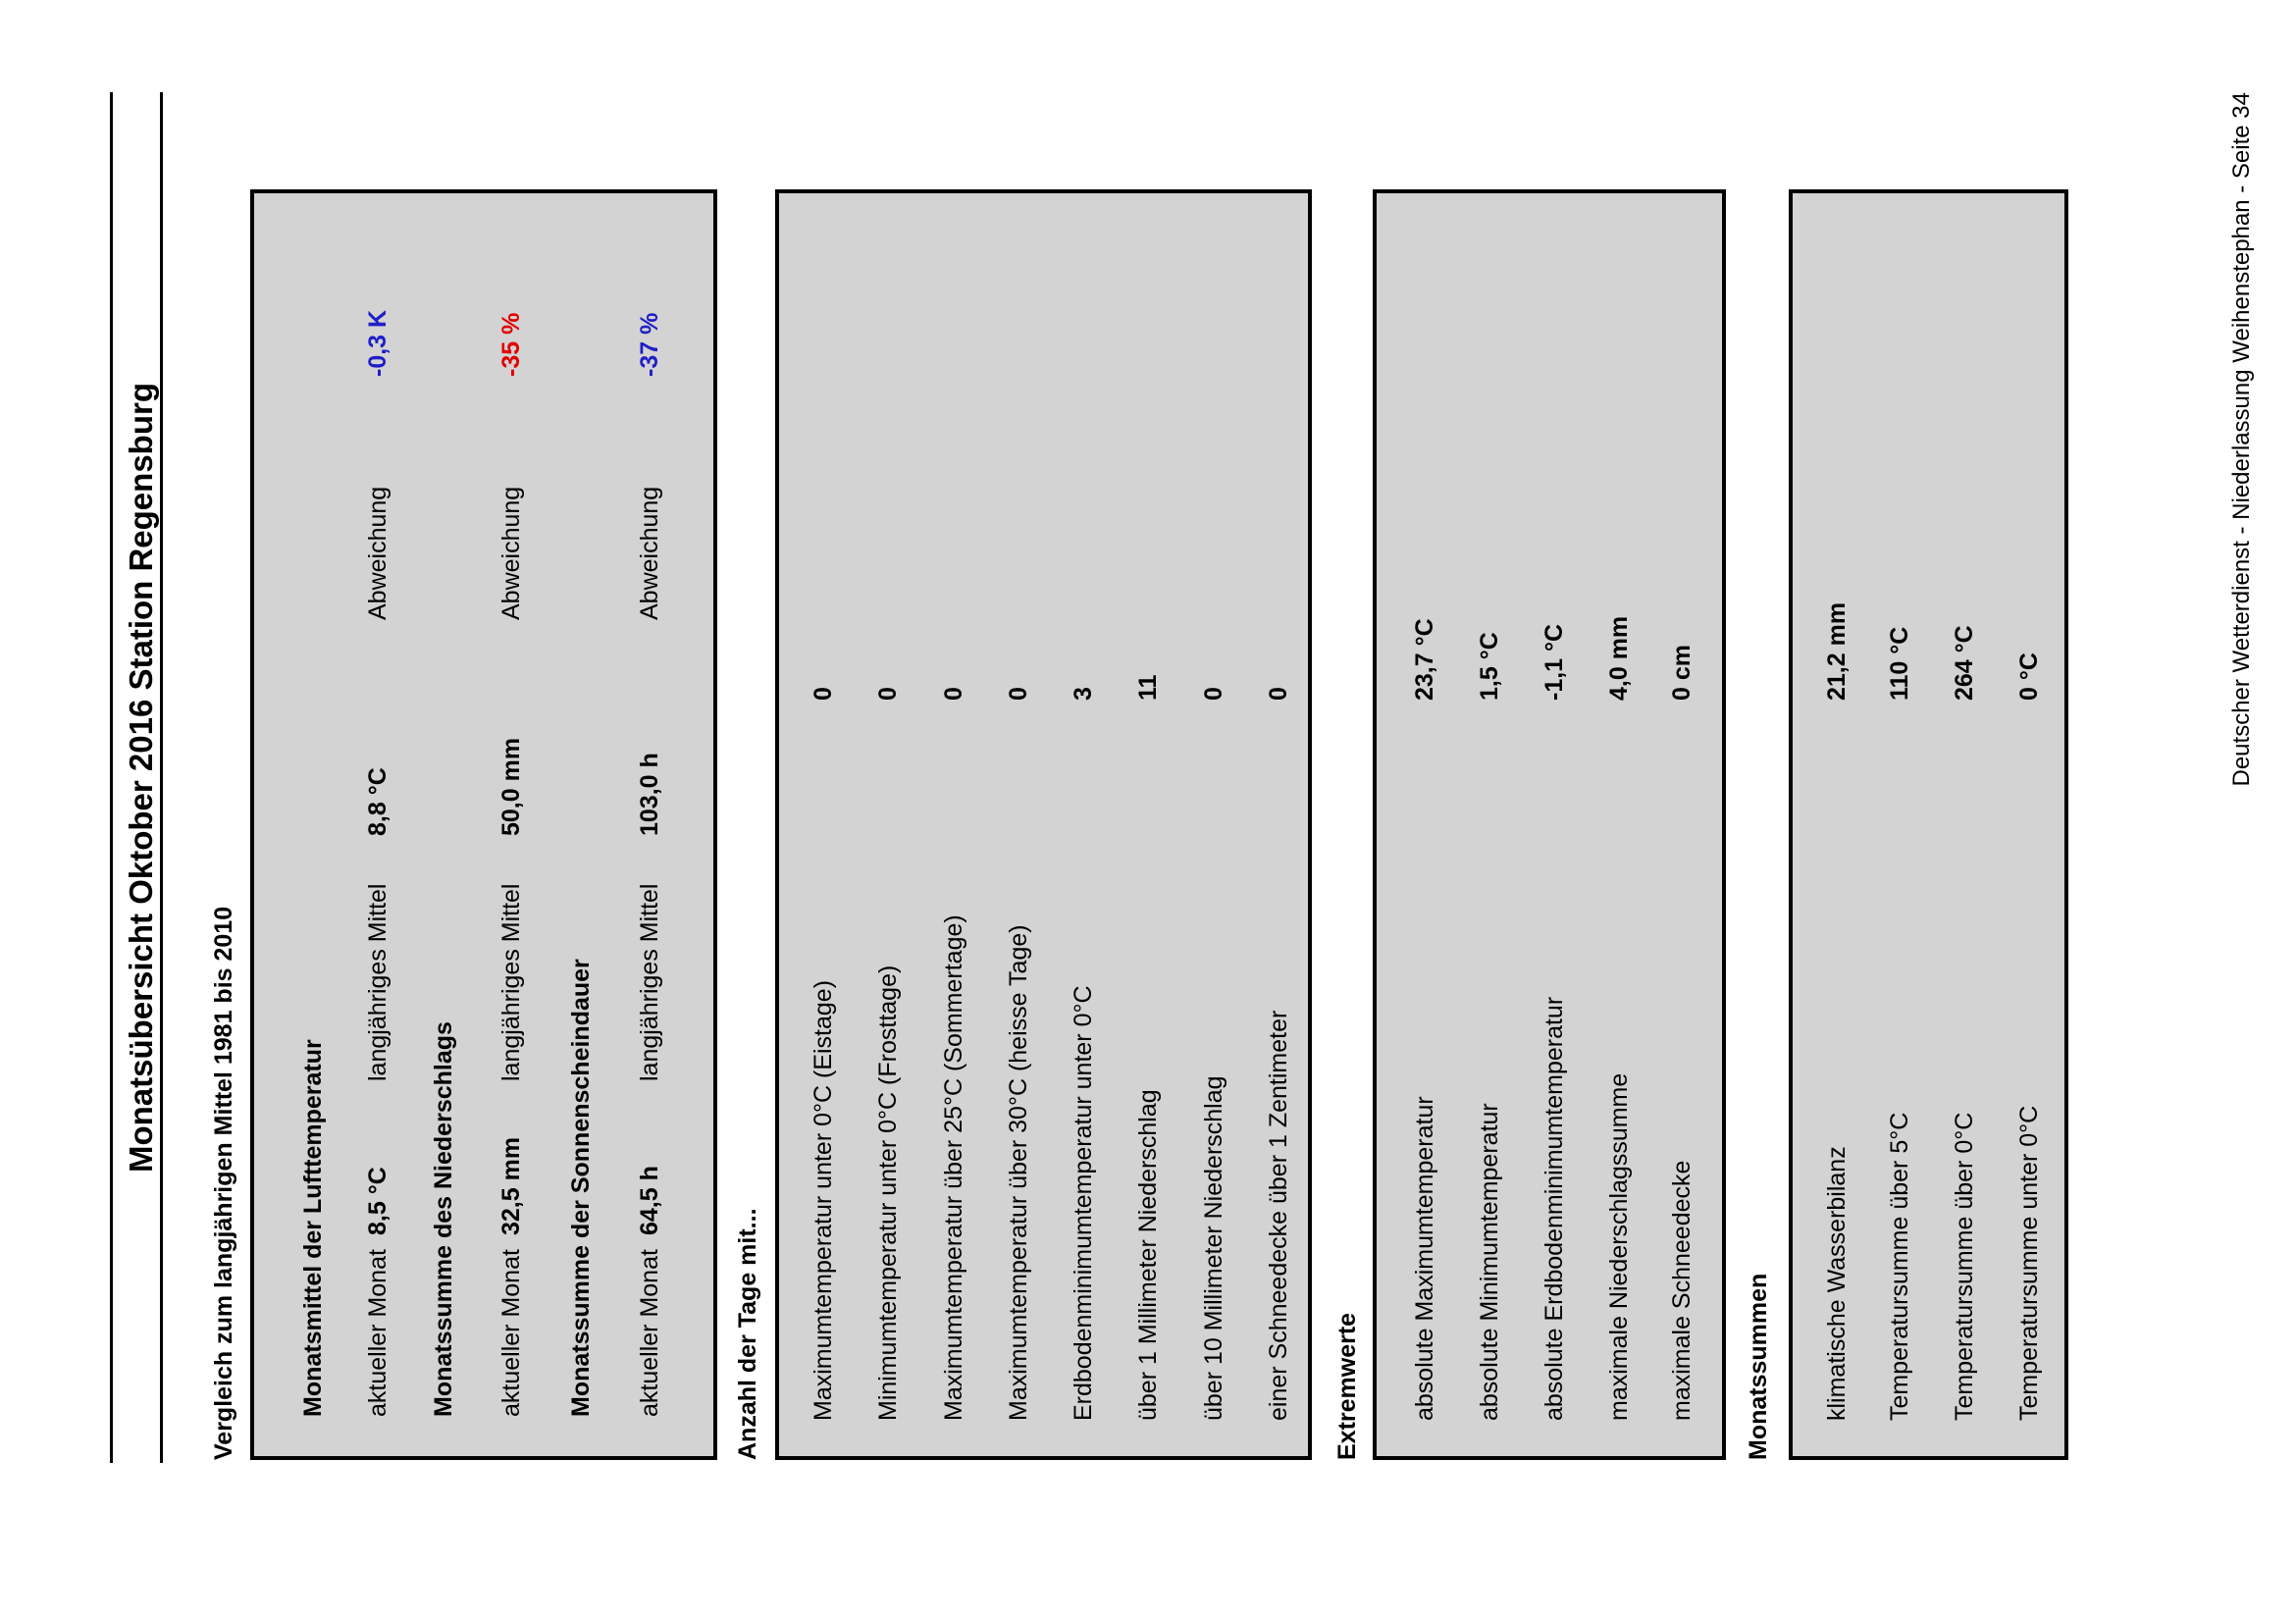 This screenshot has height=1617, width=2296. Describe the element at coordinates (511, 1185) in the screenshot. I see `current-month-value: 32,5 mm` at that location.